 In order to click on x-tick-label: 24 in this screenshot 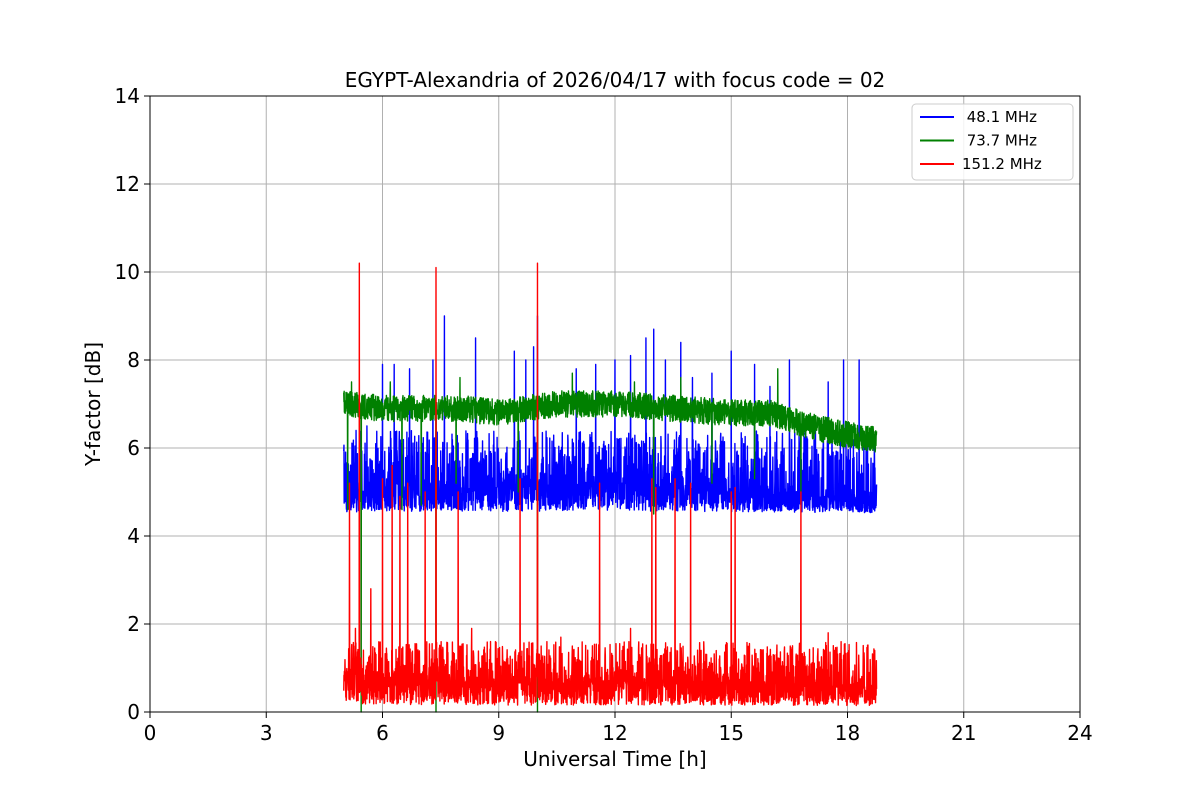, I will do `click(1079, 733)`.